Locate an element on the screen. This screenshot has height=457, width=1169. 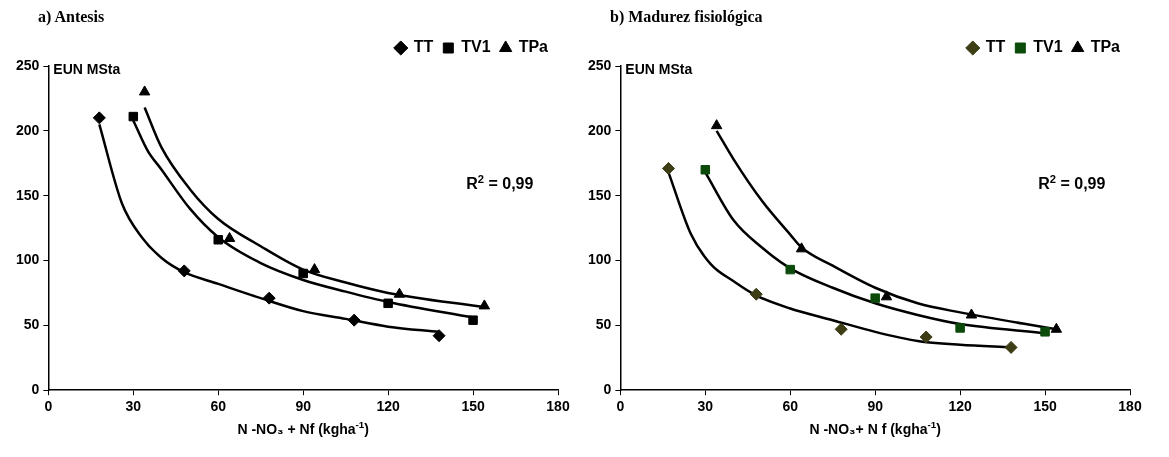
chart-title: b) Madurez fisiológica is located at coordinates (686, 18).